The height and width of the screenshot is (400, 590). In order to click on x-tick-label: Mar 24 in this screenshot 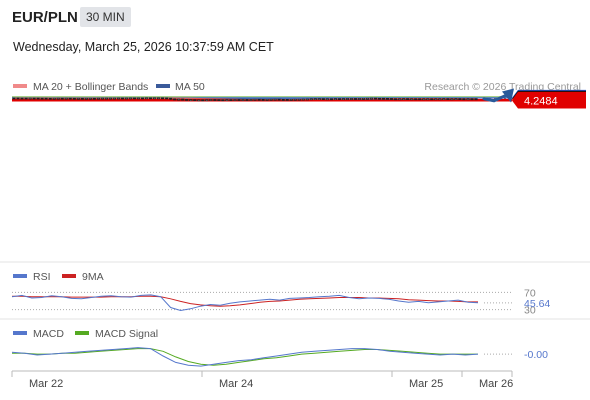, I will do `click(236, 384)`.